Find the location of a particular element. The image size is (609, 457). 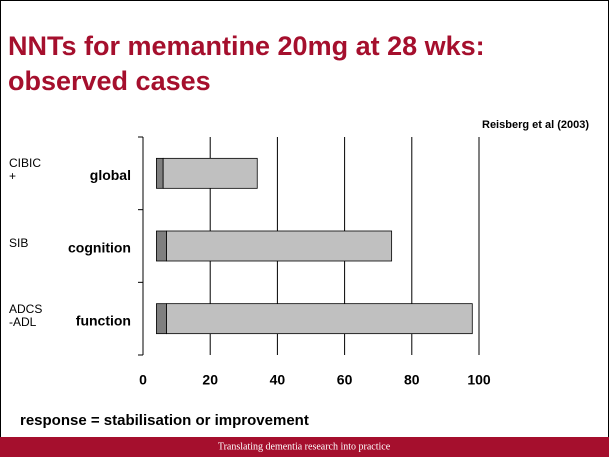

title-line: observed cases is located at coordinates (109, 81).